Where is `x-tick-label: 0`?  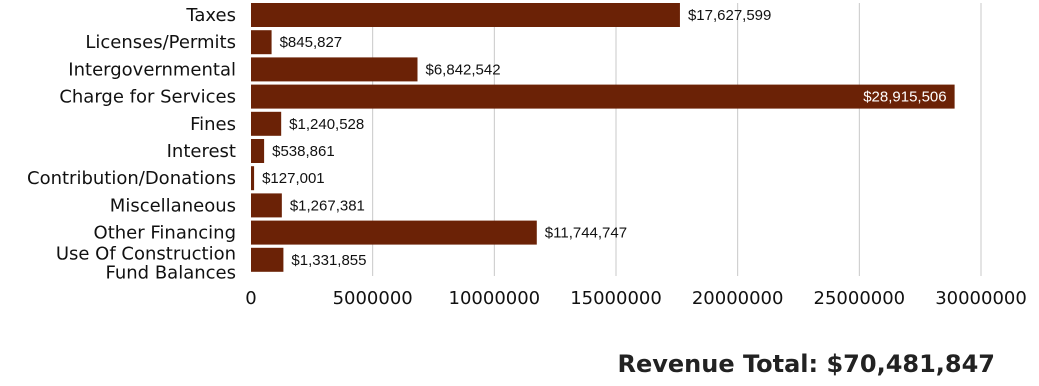
x-tick-label: 0 is located at coordinates (250, 298).